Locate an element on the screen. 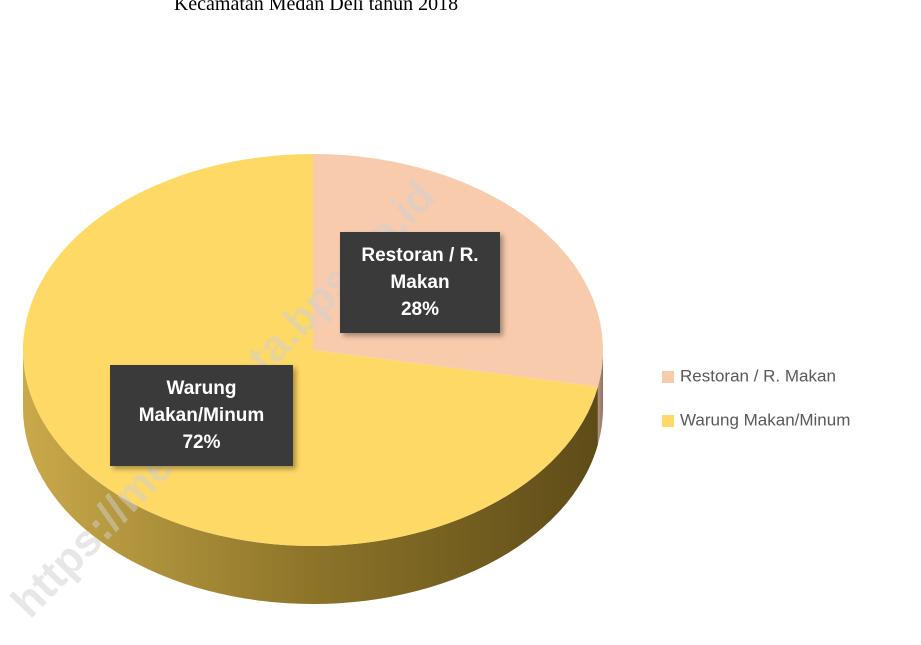 This screenshot has height=645, width=921. data-label: Warung Makan/Minum 72% is located at coordinates (201, 415).